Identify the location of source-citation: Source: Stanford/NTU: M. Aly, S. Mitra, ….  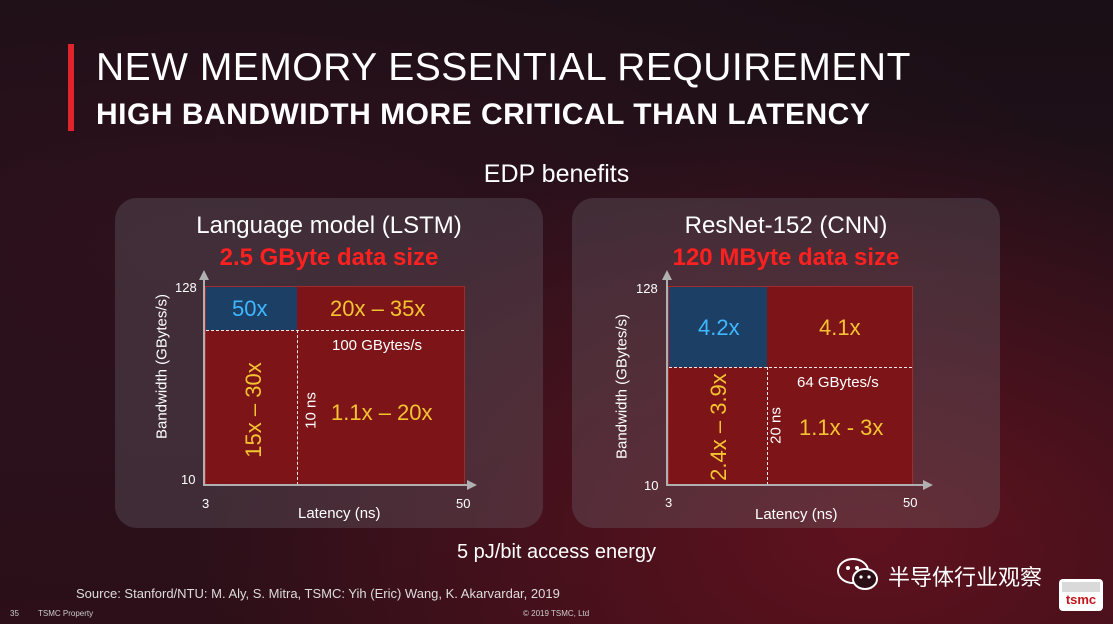
(318, 593).